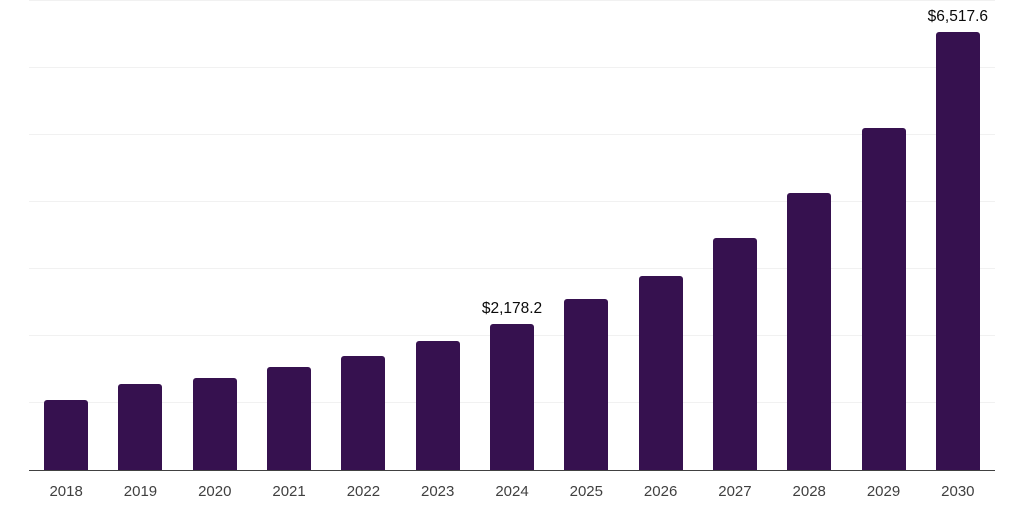  What do you see at coordinates (660, 491) in the screenshot?
I see `x-tick-2026: 2026` at bounding box center [660, 491].